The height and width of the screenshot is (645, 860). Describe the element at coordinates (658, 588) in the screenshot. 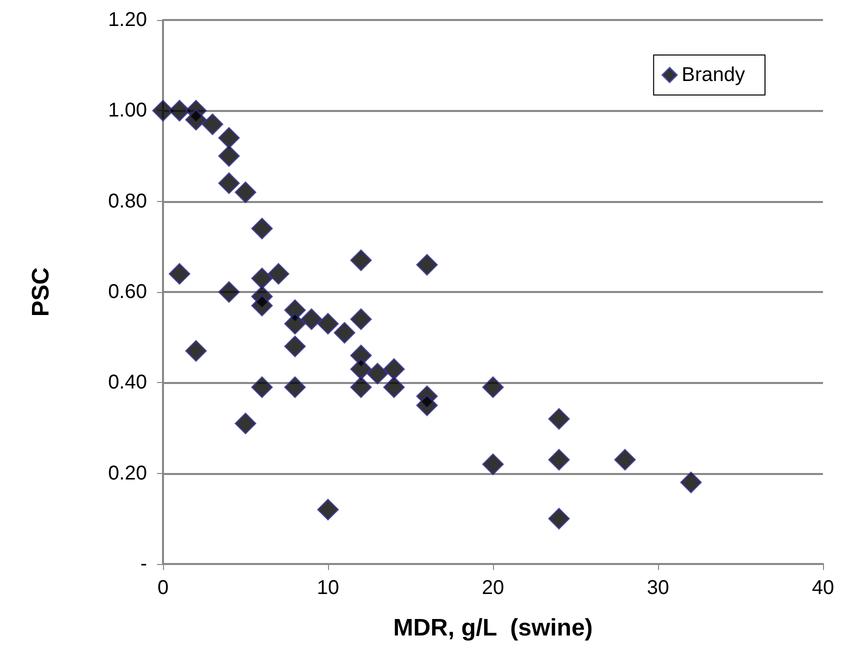

I see `x-tick-label: 30` at that location.